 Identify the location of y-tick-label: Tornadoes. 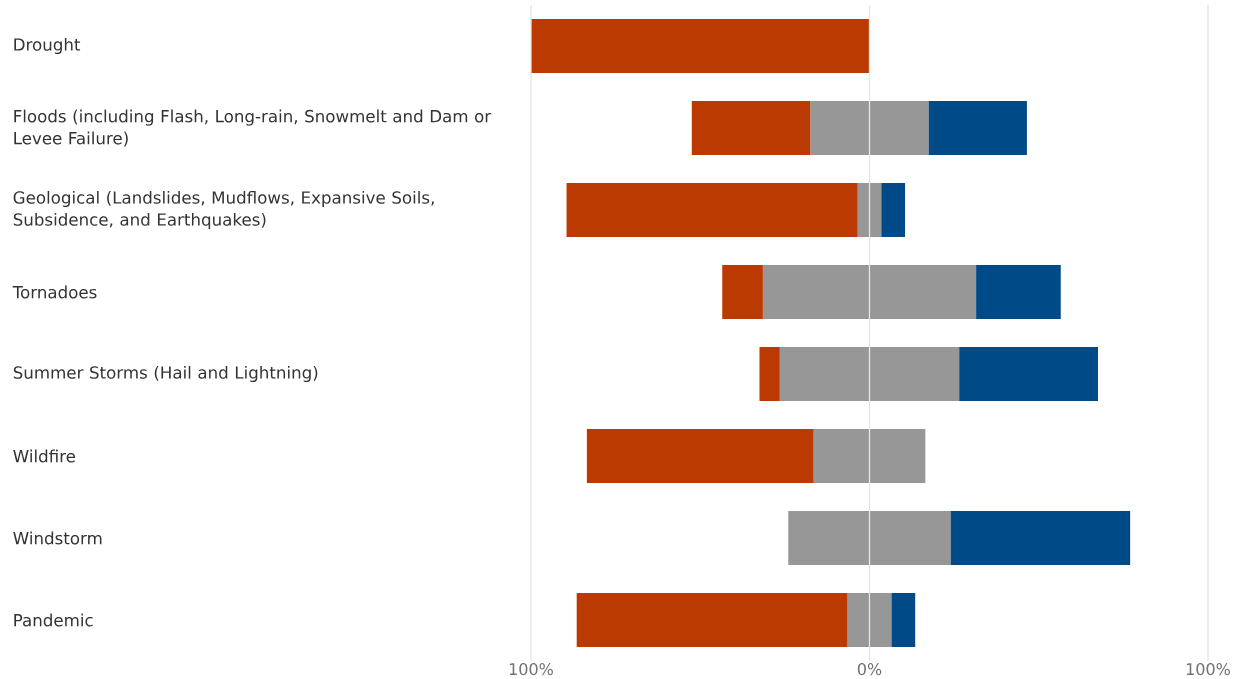
(54, 292).